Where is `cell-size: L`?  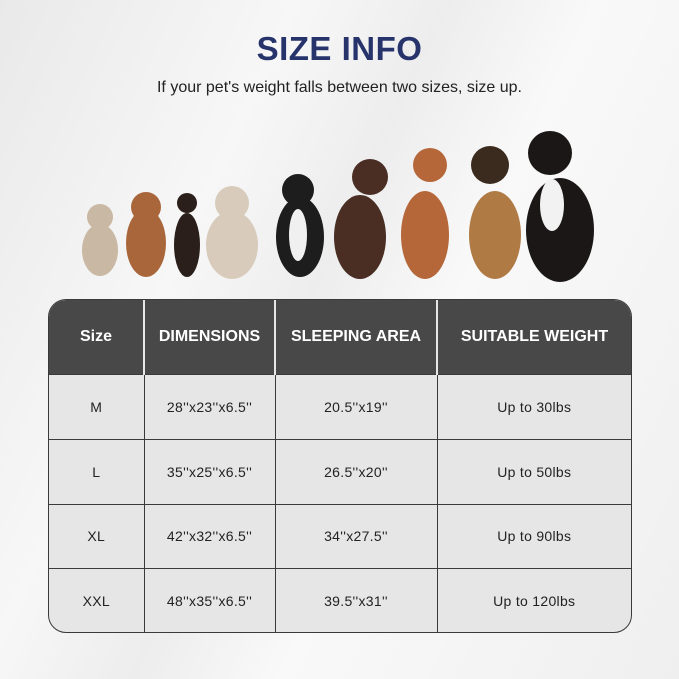
cell-size: L is located at coordinates (97, 471).